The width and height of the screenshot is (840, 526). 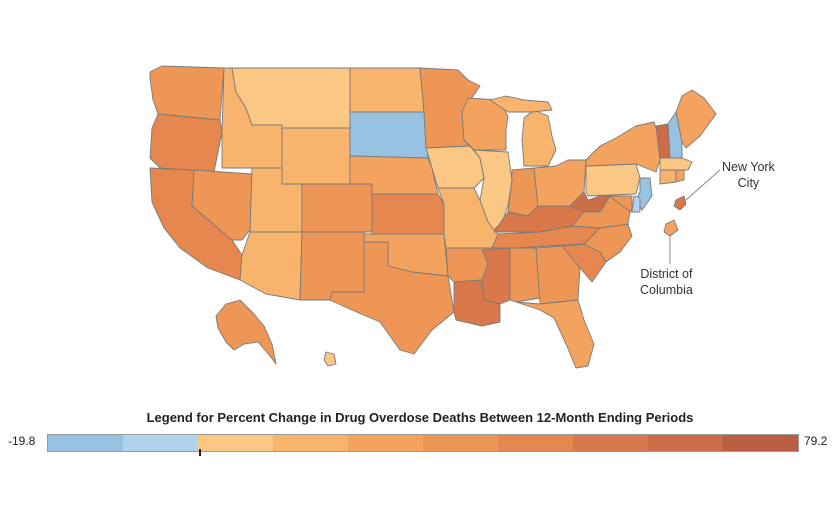 What do you see at coordinates (337, 208) in the screenshot?
I see `state-co` at bounding box center [337, 208].